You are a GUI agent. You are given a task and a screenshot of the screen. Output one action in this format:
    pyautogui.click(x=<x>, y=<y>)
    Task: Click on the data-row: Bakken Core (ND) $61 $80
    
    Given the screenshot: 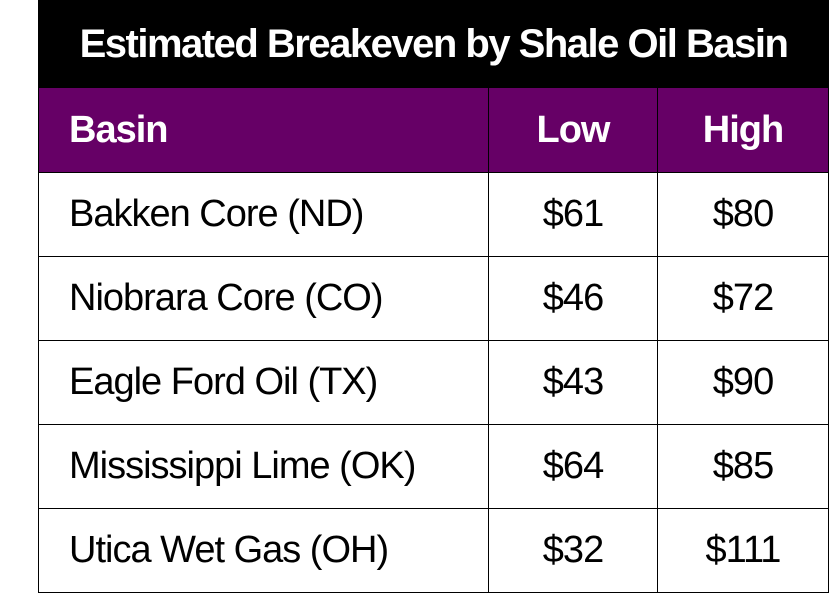 What is the action you would take?
    pyautogui.click(x=434, y=214)
    